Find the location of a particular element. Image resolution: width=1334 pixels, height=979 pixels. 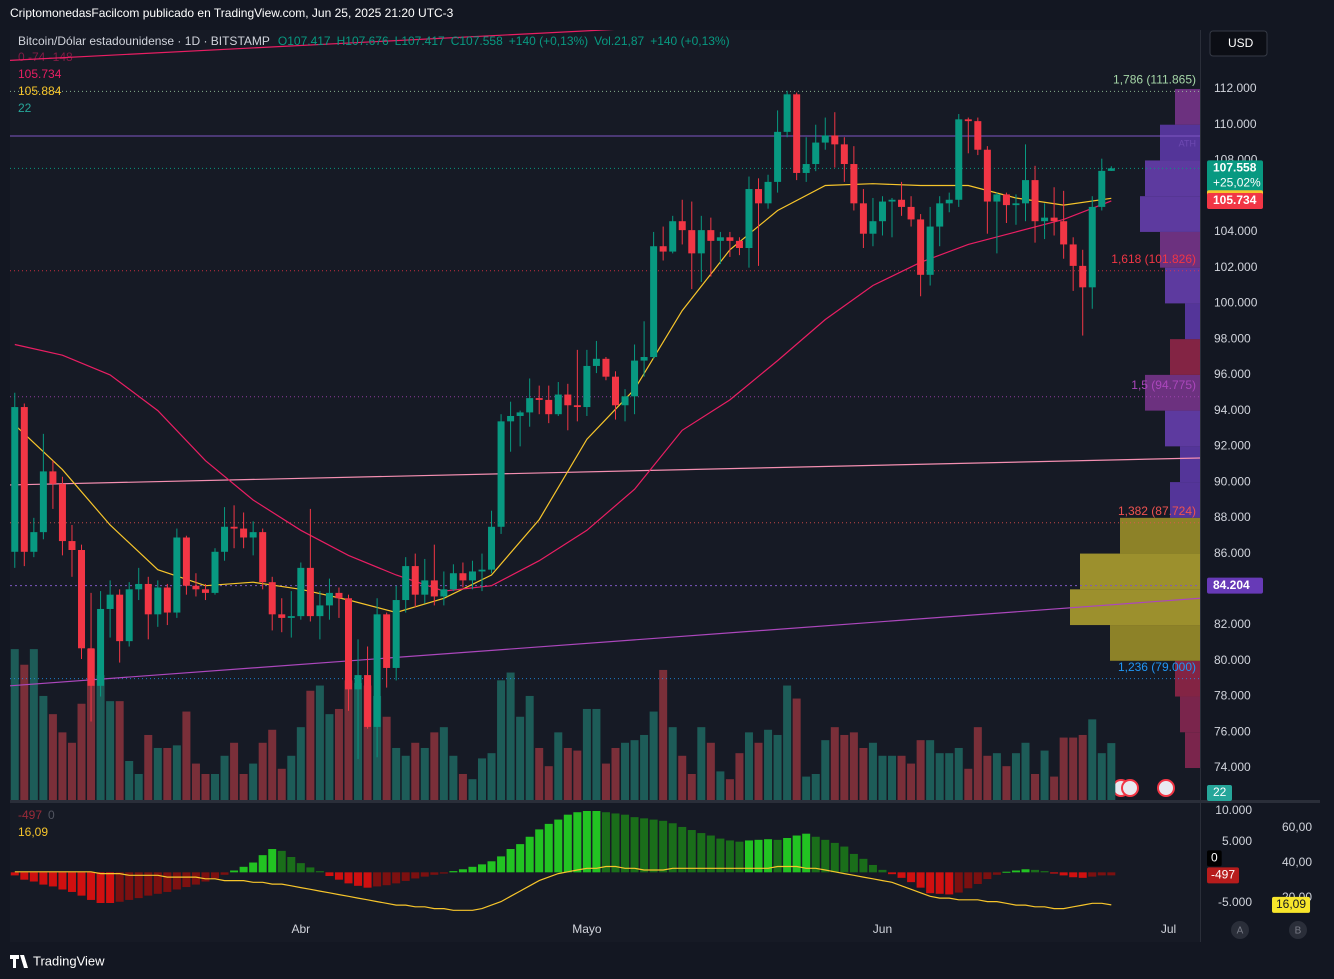

y-tick-label: 102.000 is located at coordinates (1236, 267).